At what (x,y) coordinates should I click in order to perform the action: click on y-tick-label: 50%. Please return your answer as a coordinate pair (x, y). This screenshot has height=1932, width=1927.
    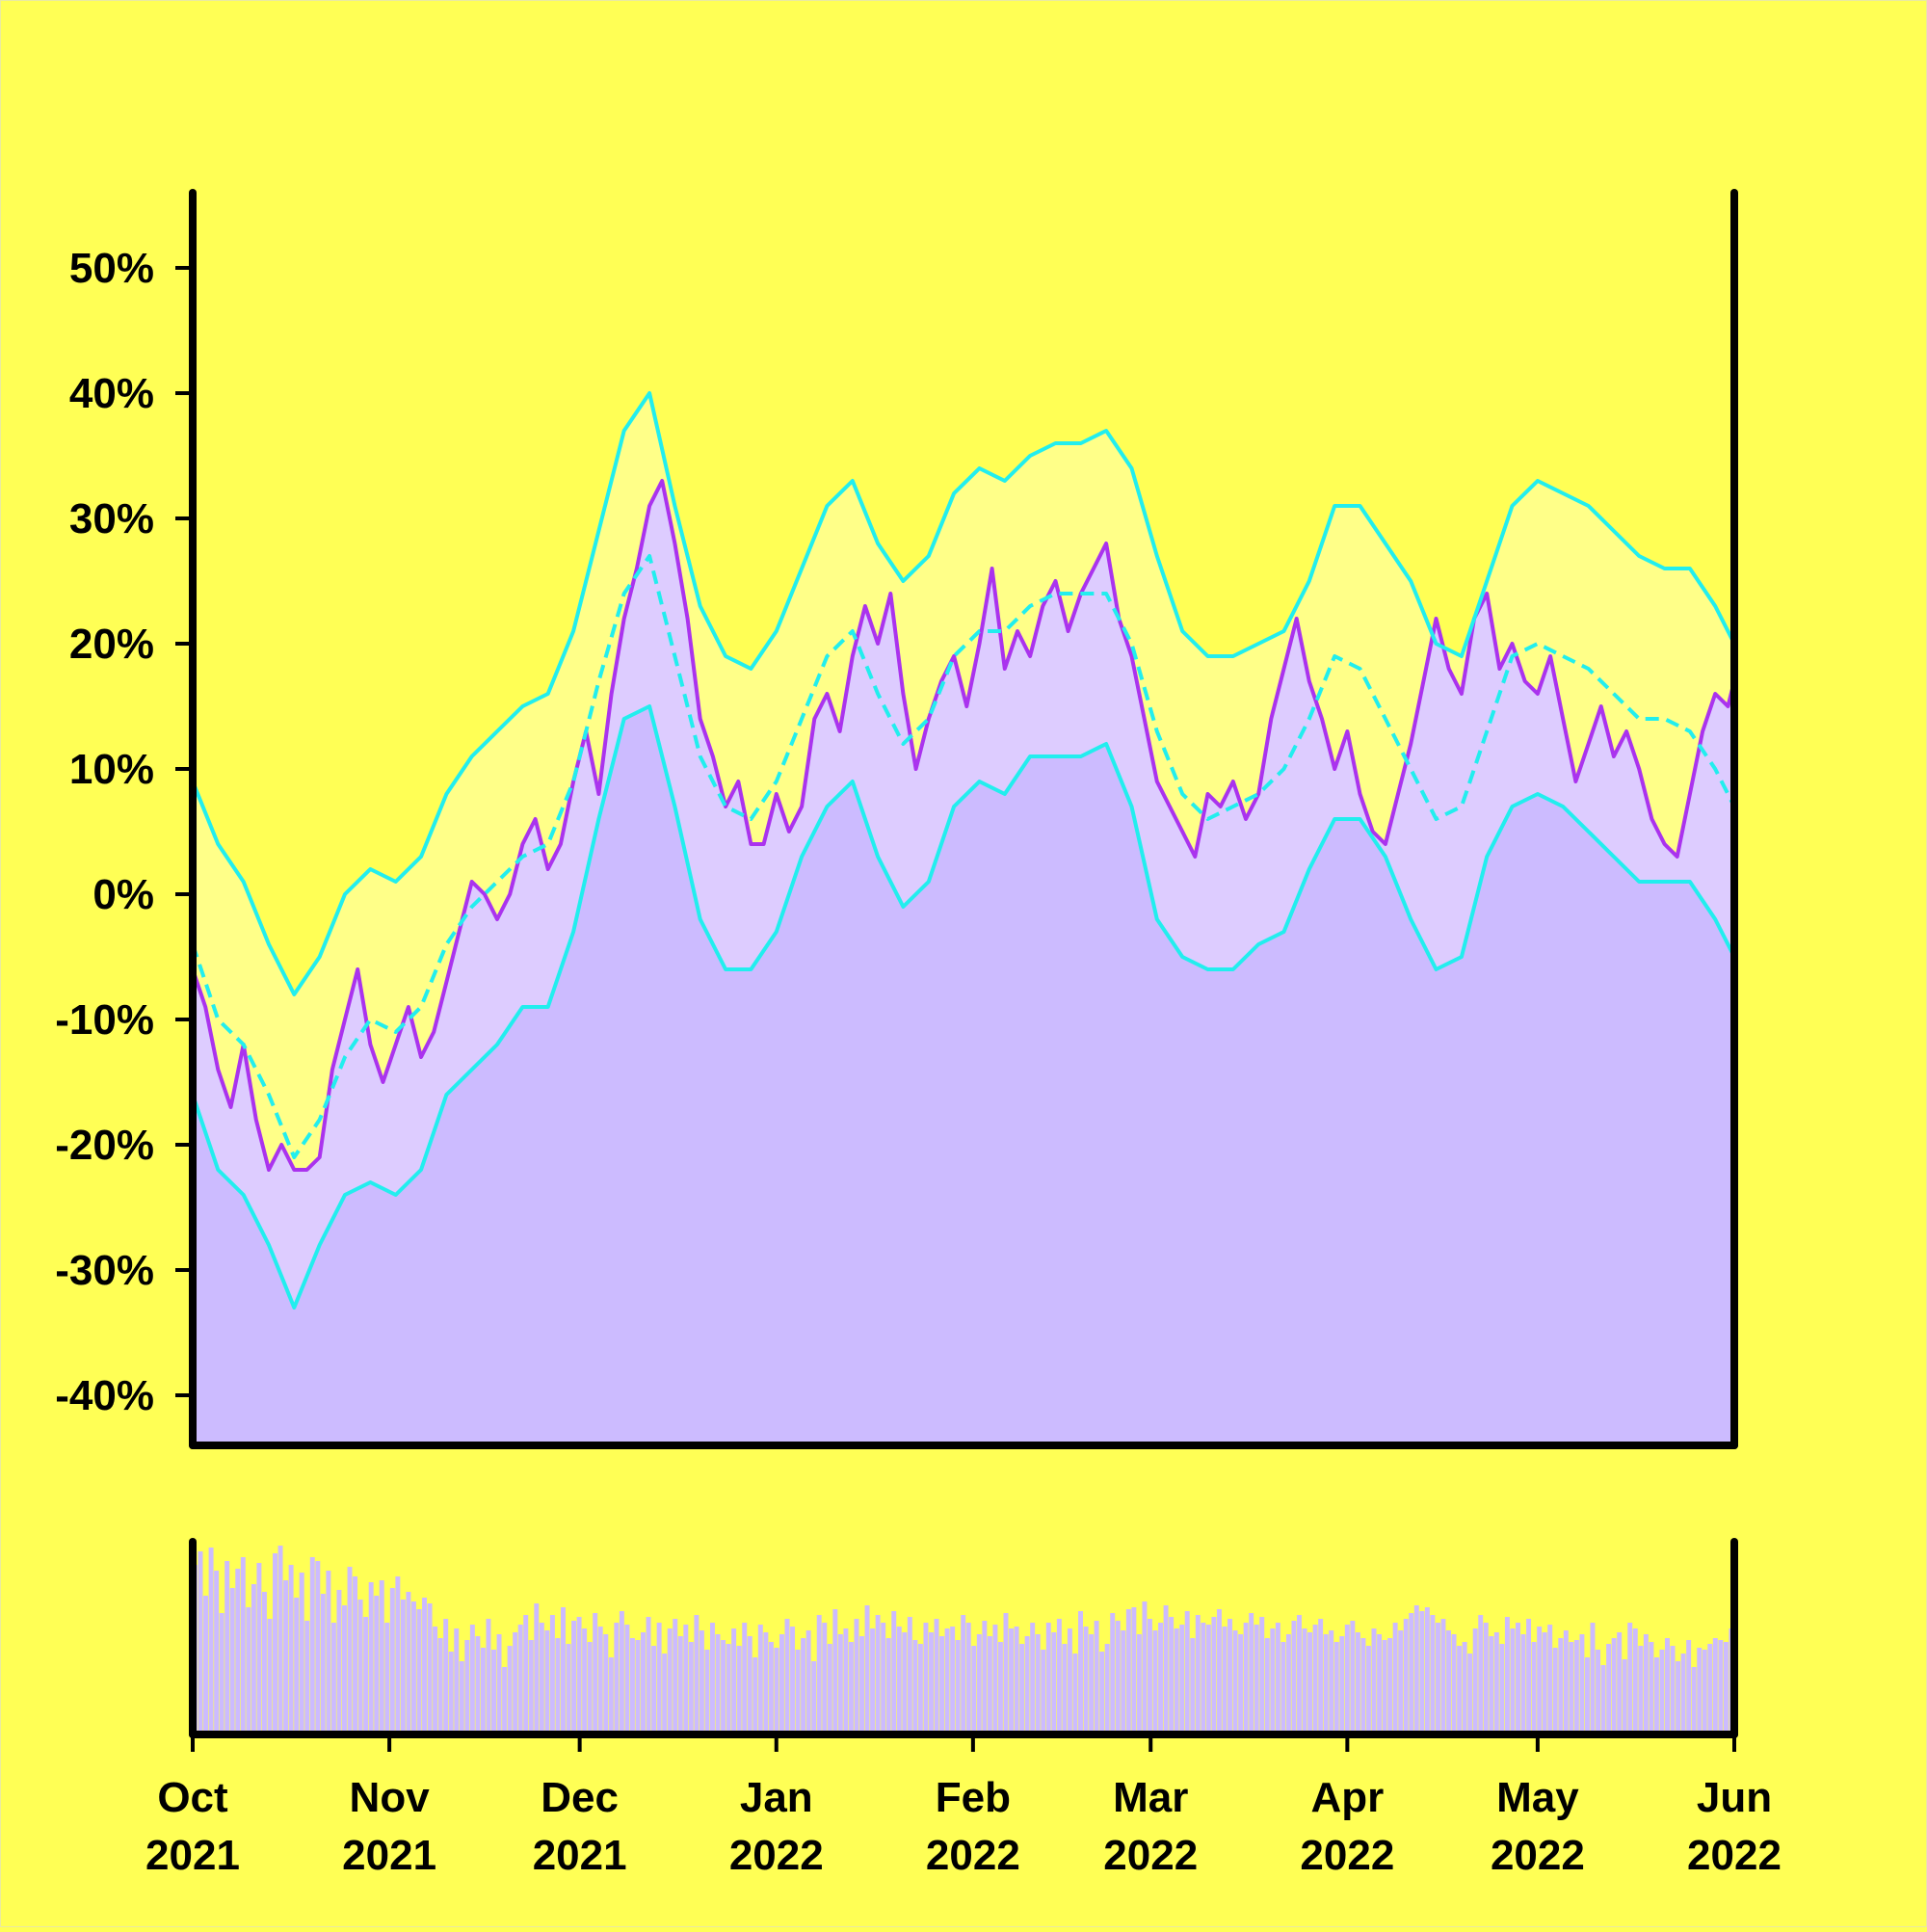
    Looking at the image, I should click on (112, 268).